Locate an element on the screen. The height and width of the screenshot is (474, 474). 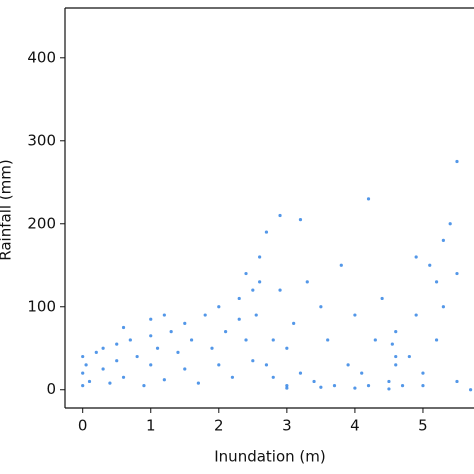
y-tick-label: 300 is located at coordinates (41, 140).